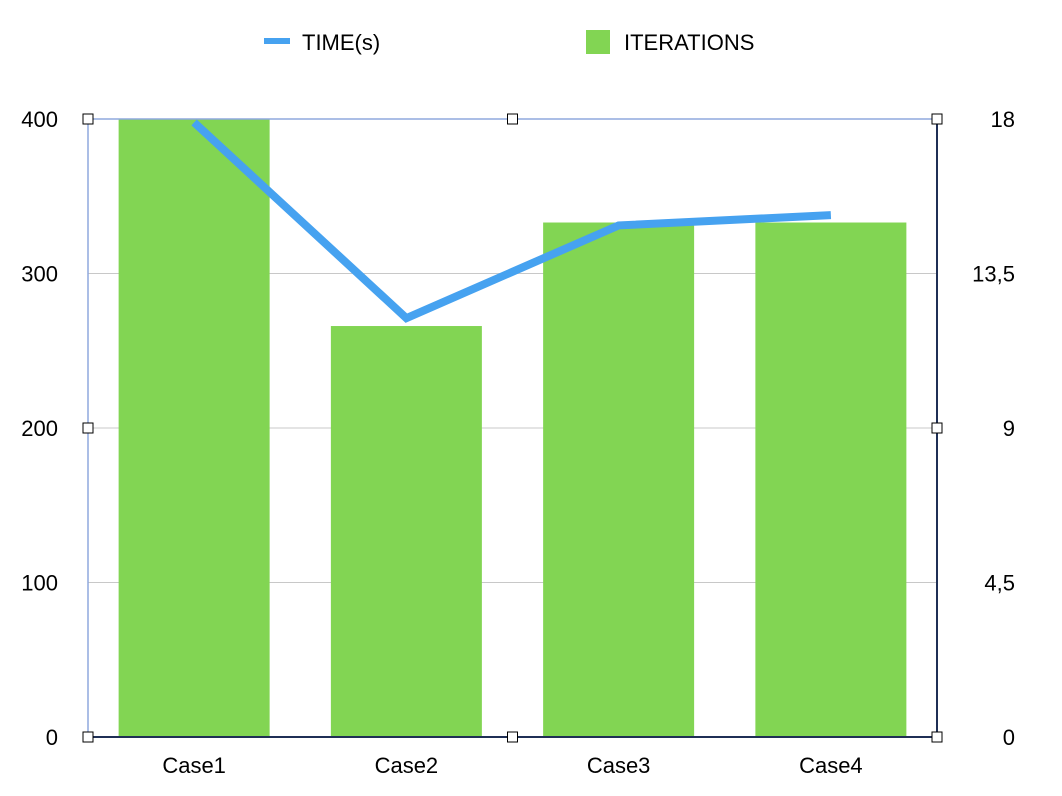 This screenshot has height=796, width=1062. Describe the element at coordinates (1009, 737) in the screenshot. I see `right-tick-label: 0` at that location.